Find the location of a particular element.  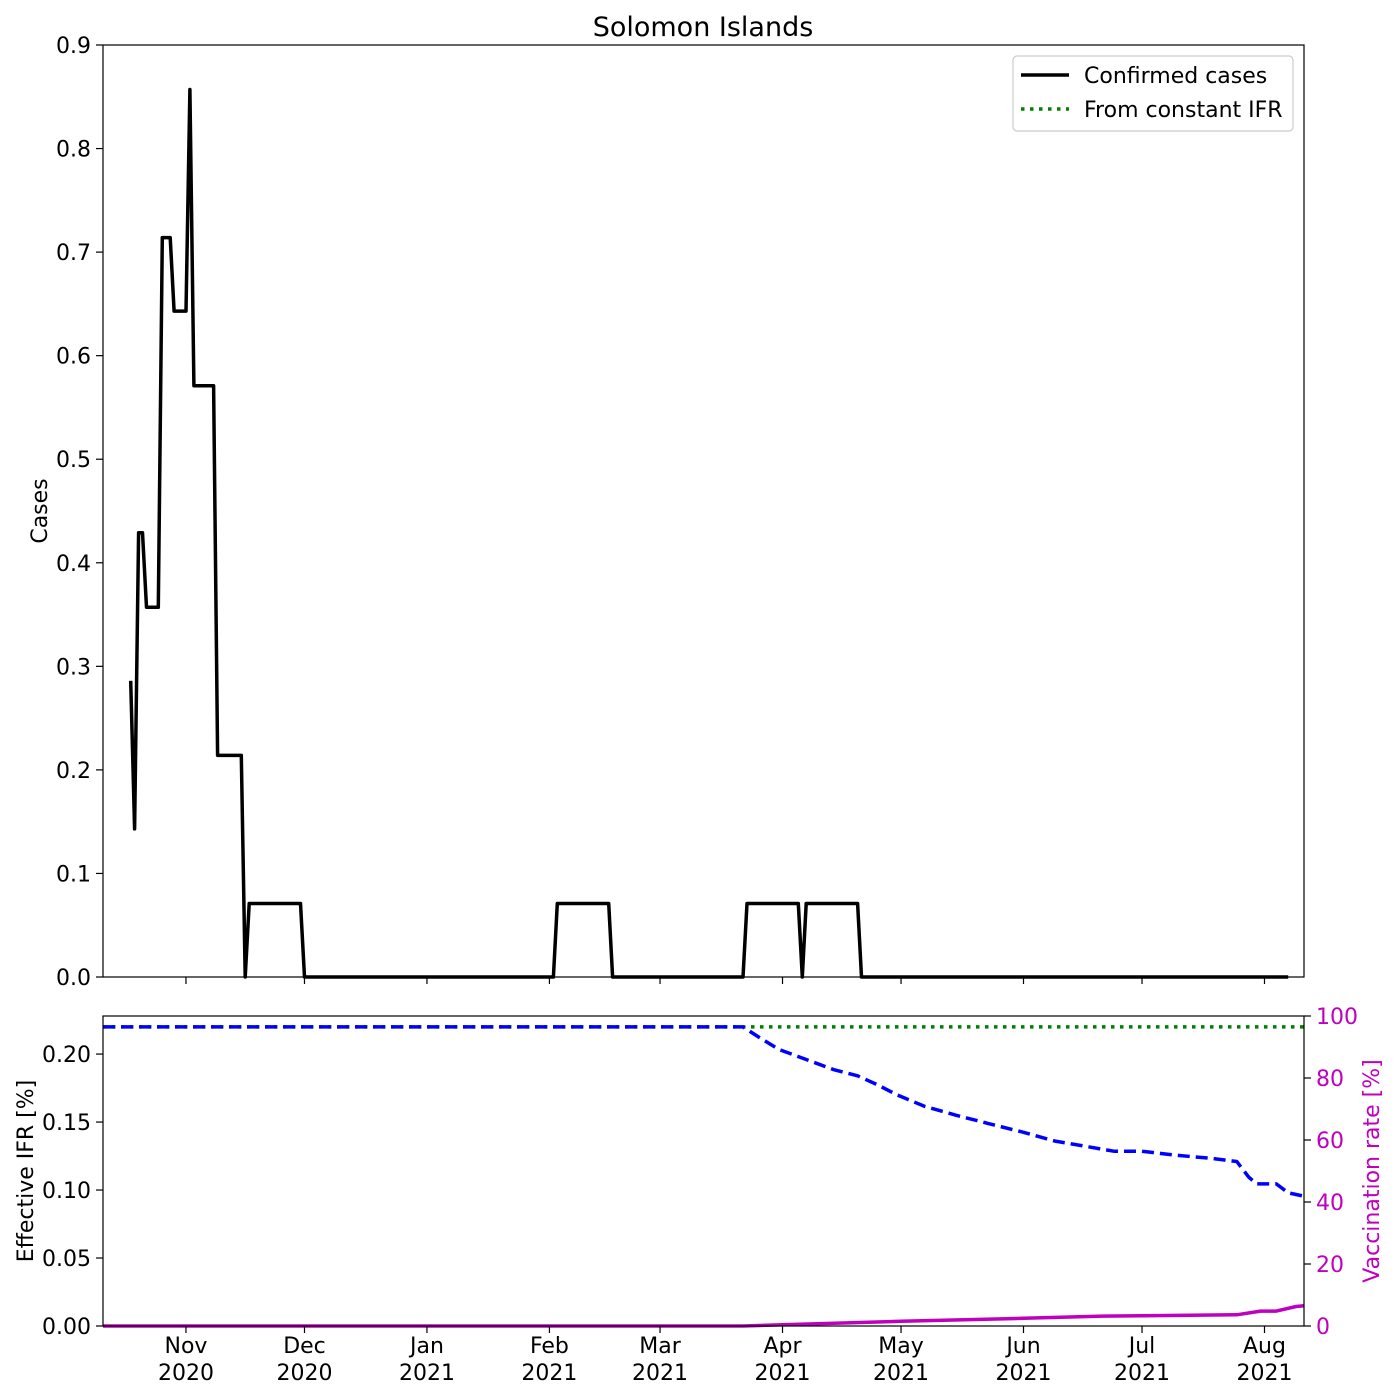

x-tick-label-month: Jul is located at coordinates (1141, 1346).